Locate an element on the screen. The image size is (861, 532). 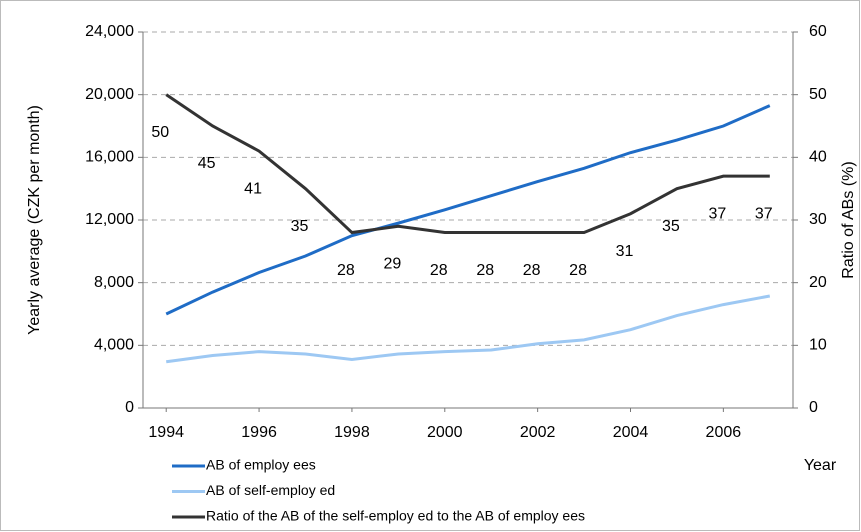
y-tick-label: 16,000 is located at coordinates (109, 157).